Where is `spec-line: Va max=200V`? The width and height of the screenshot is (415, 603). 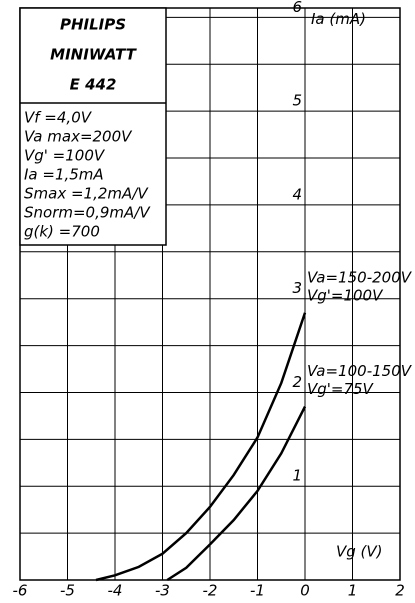
spec-line: Va max=200V is located at coordinates (78, 137).